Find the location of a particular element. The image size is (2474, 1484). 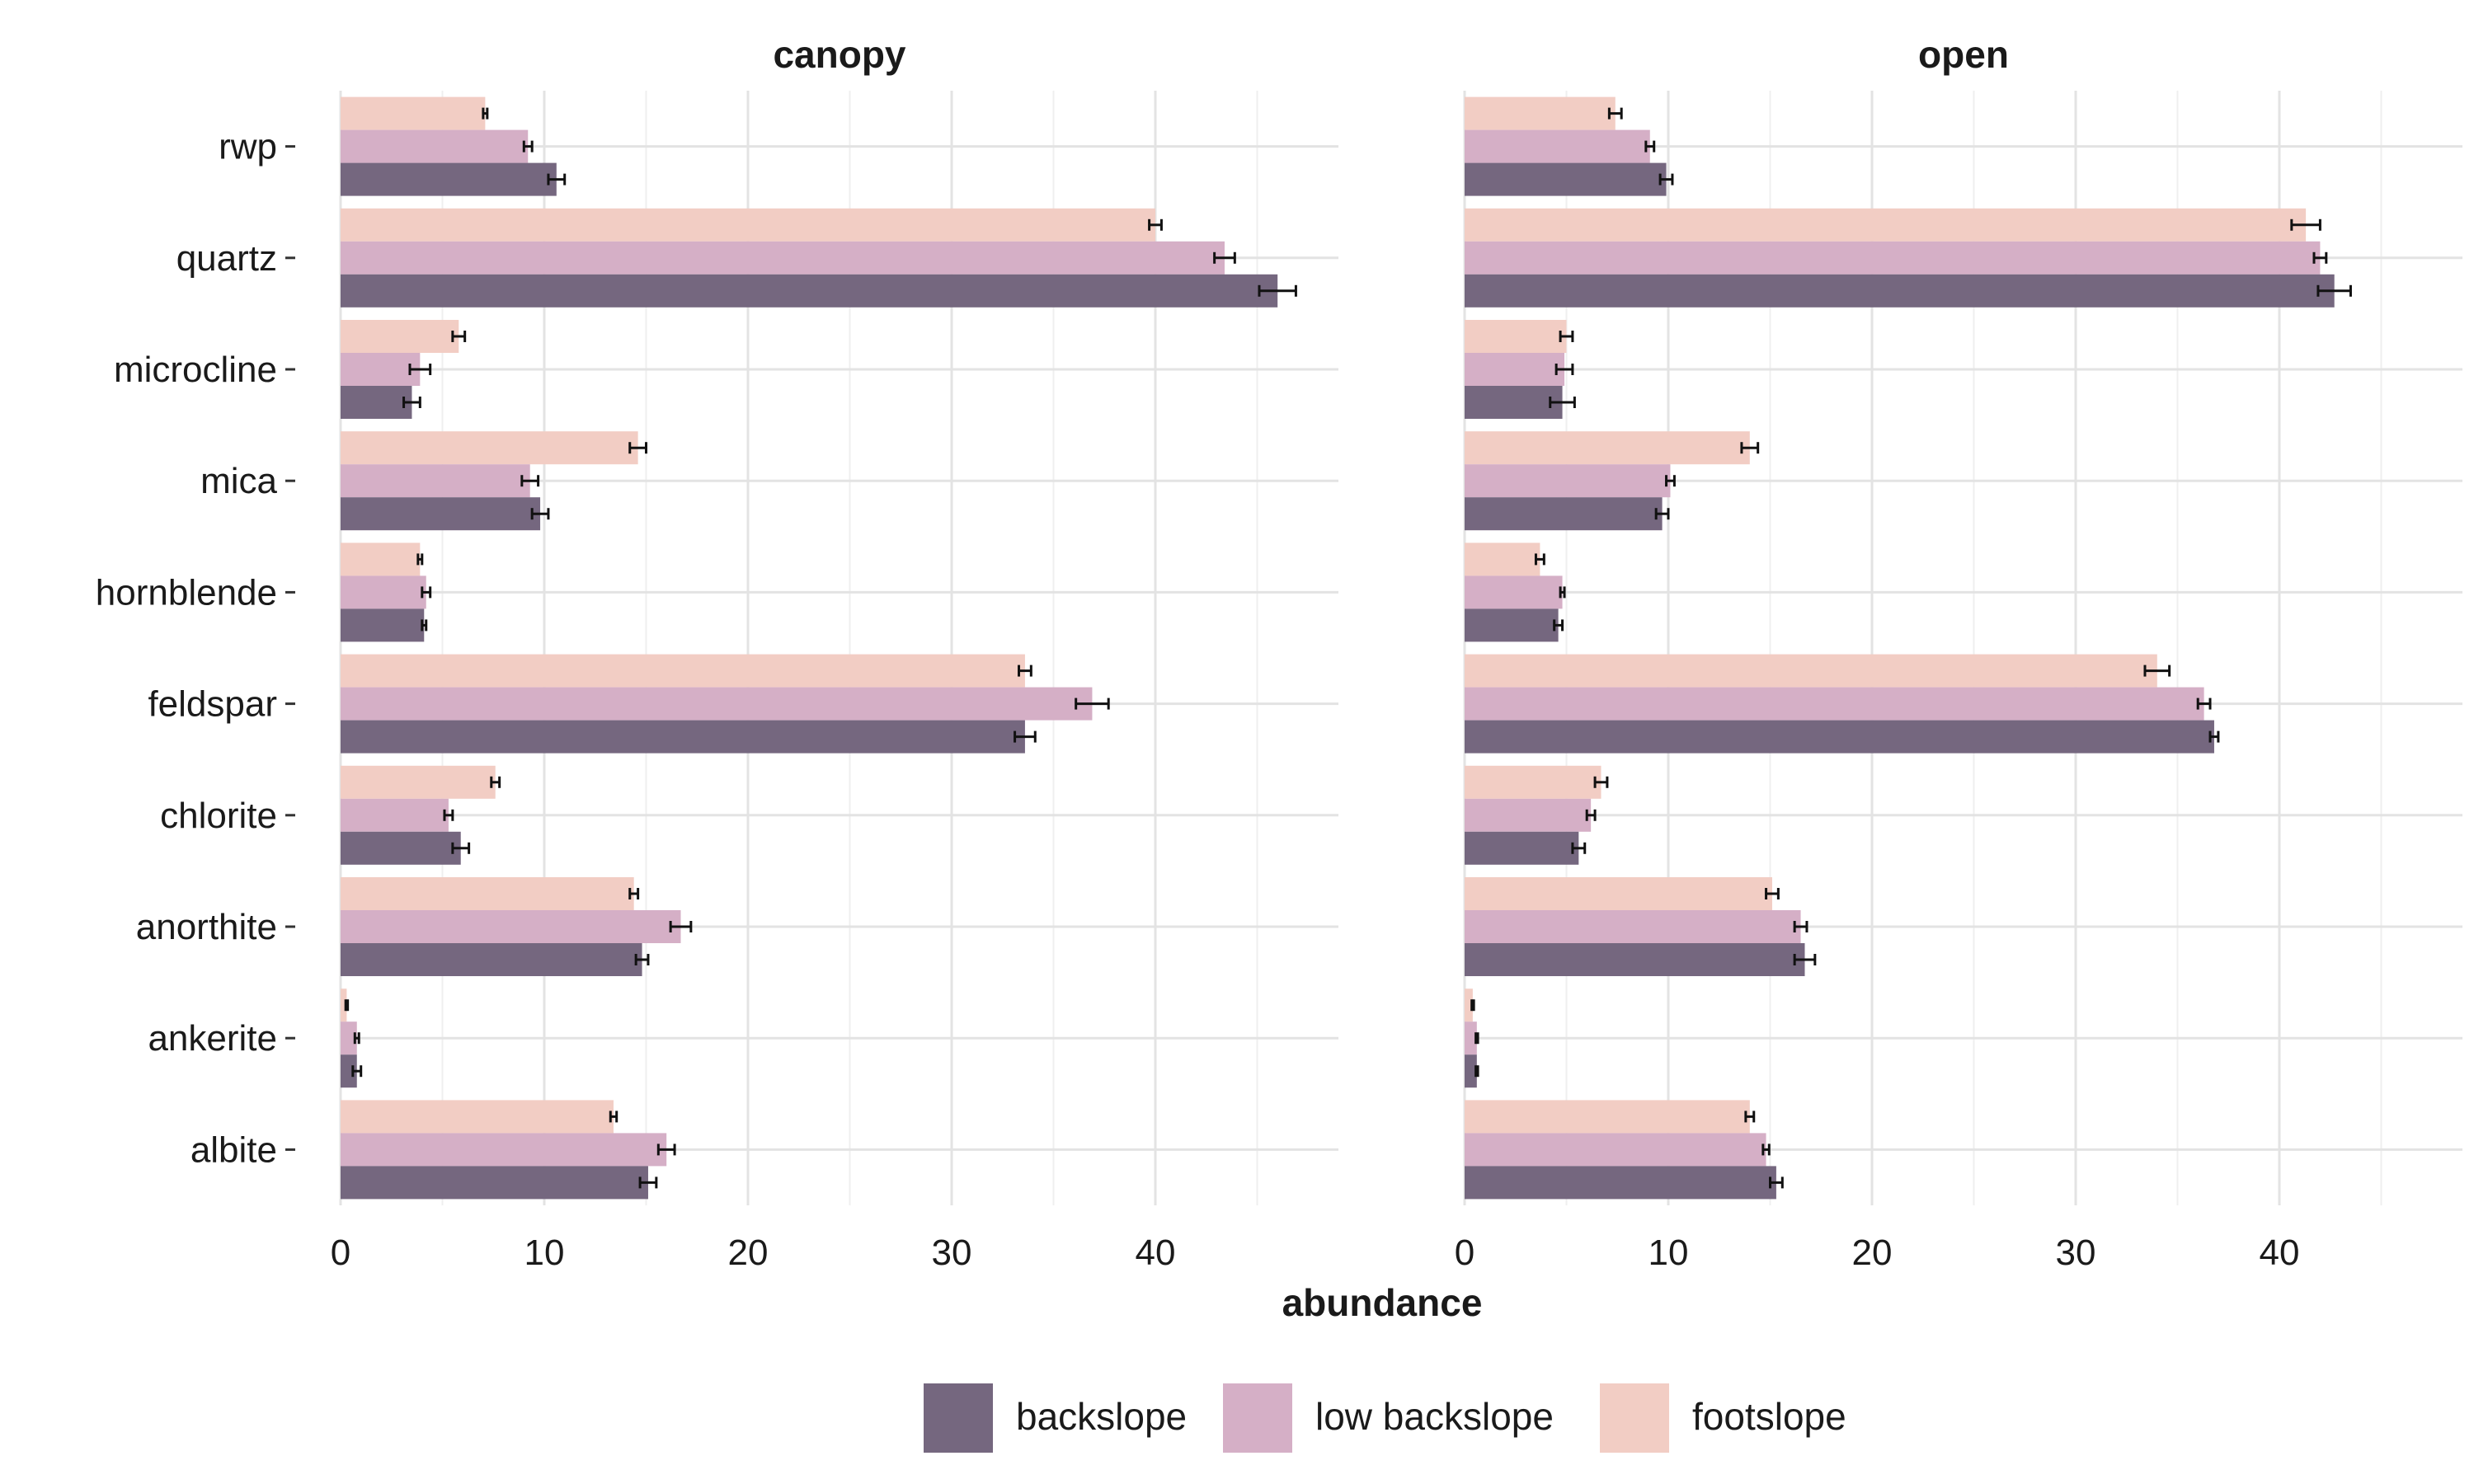

bar-open-albite-footslope is located at coordinates (1607, 1117).